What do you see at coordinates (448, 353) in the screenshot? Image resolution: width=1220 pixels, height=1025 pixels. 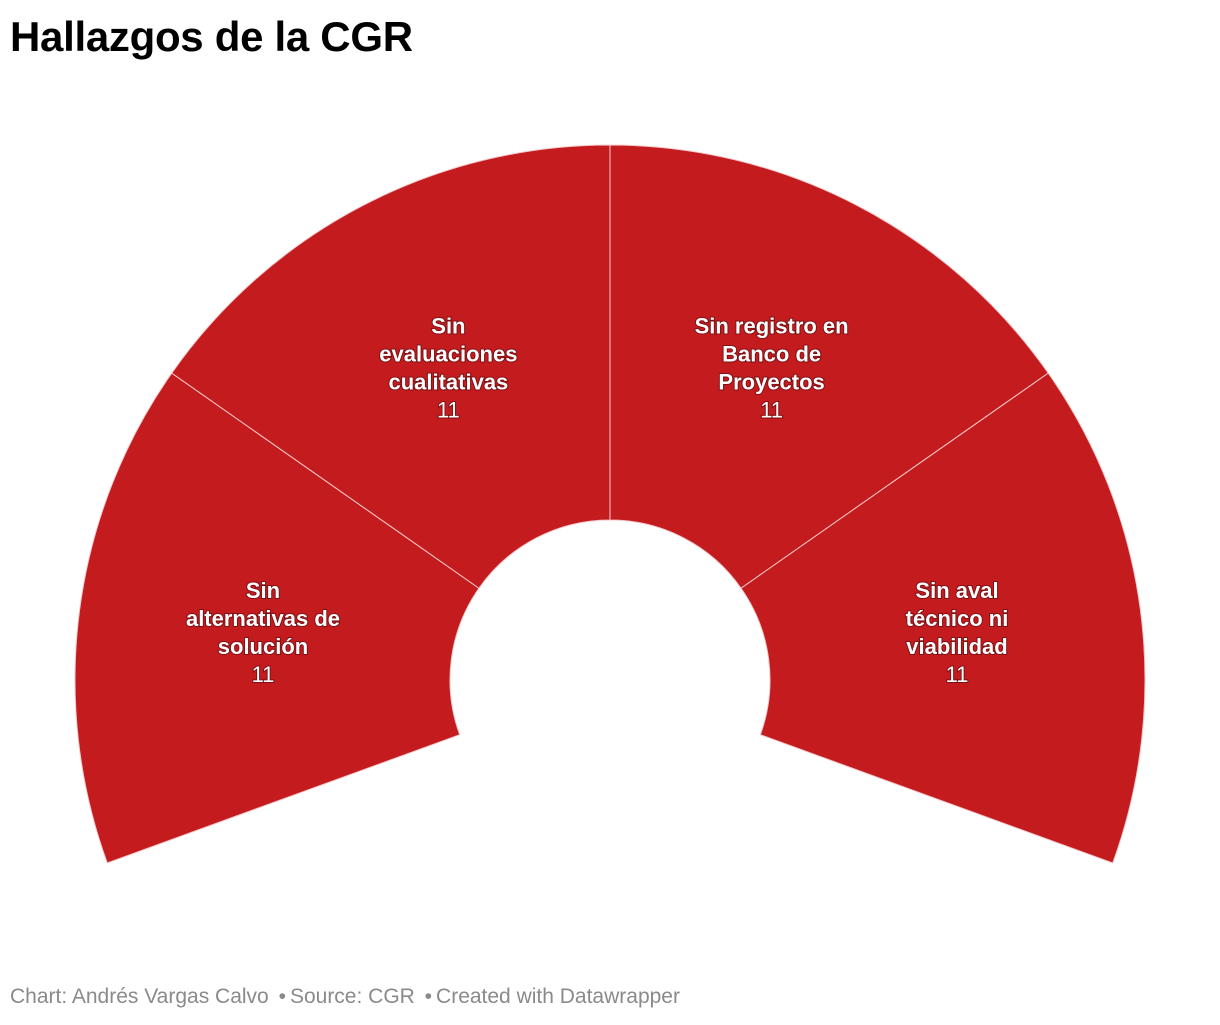 I see `slice-name-label: Sin evaluaciones cualitativas` at bounding box center [448, 353].